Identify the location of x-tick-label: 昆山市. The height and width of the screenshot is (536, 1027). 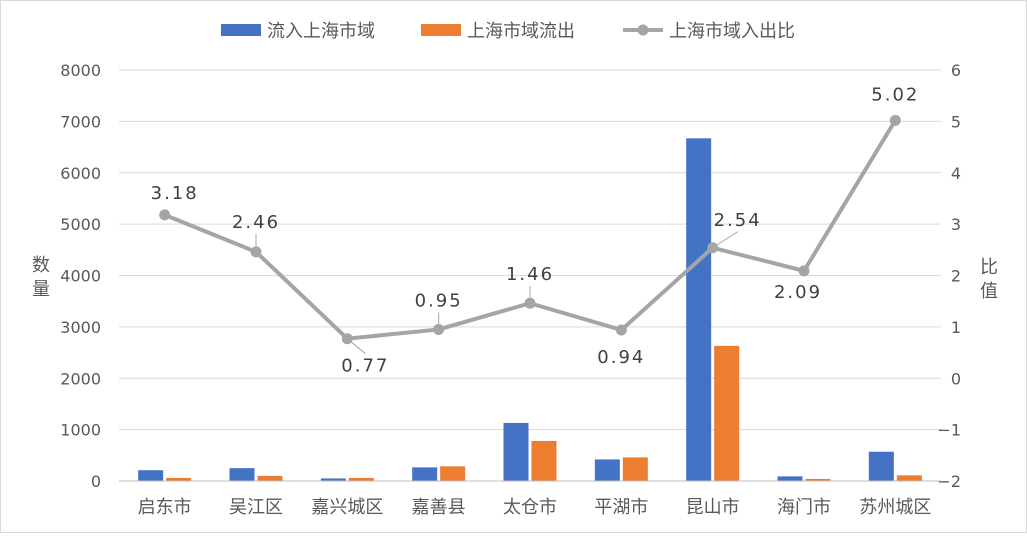
(713, 507).